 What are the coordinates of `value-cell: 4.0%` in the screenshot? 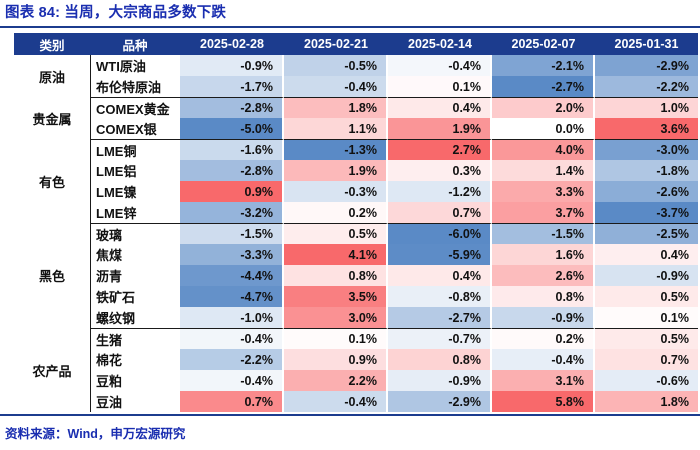 It's located at (543, 149).